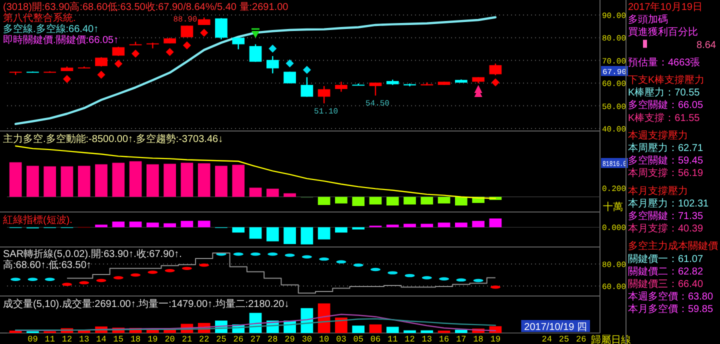  What do you see at coordinates (255, 339) in the screenshot?
I see `x-tick-label: 27` at bounding box center [255, 339].